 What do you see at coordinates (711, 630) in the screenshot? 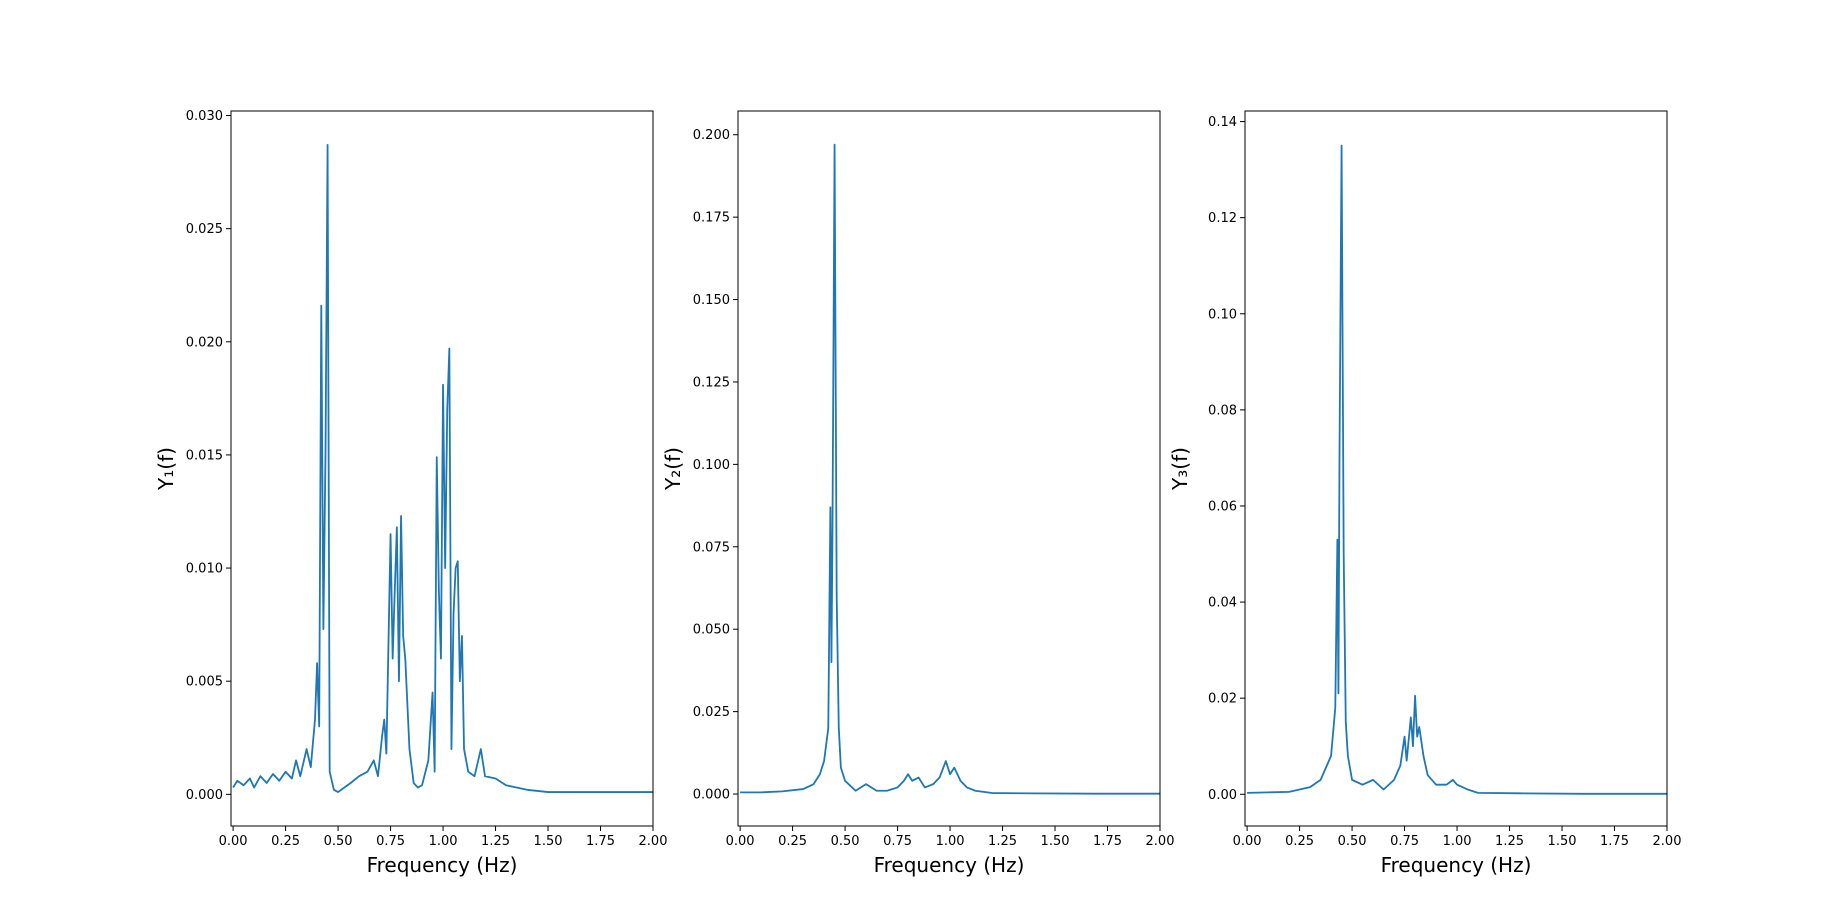
I see `y-tick-label: 0.050` at bounding box center [711, 630].